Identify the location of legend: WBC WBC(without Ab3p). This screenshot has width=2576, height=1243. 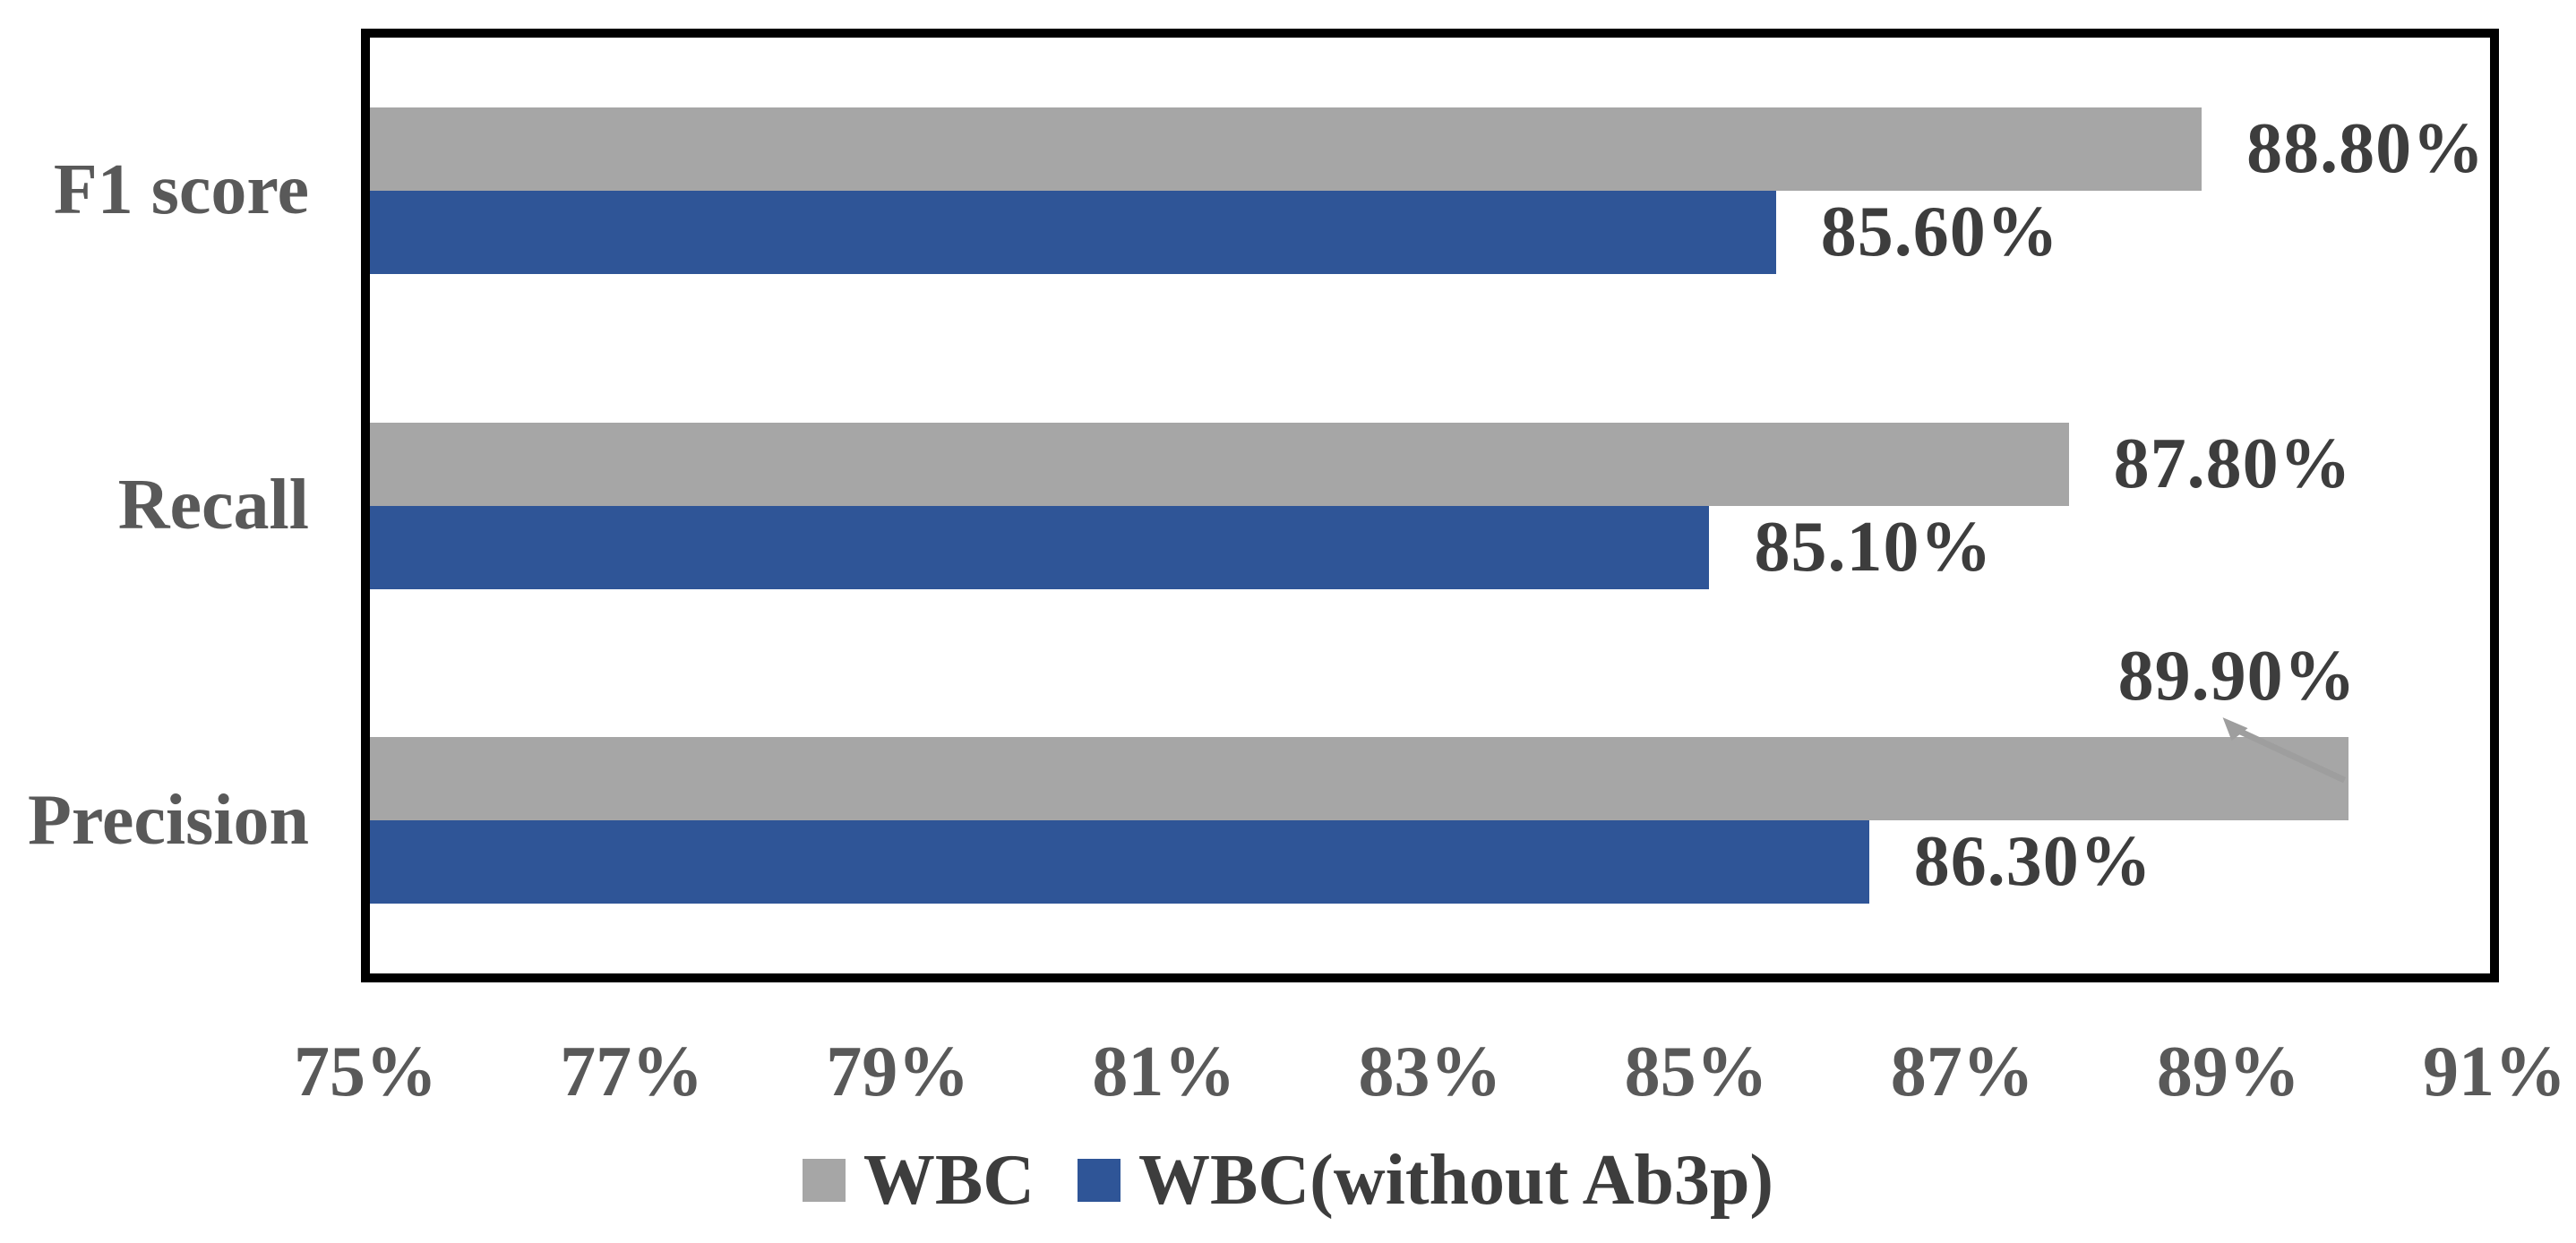
(1288, 1180).